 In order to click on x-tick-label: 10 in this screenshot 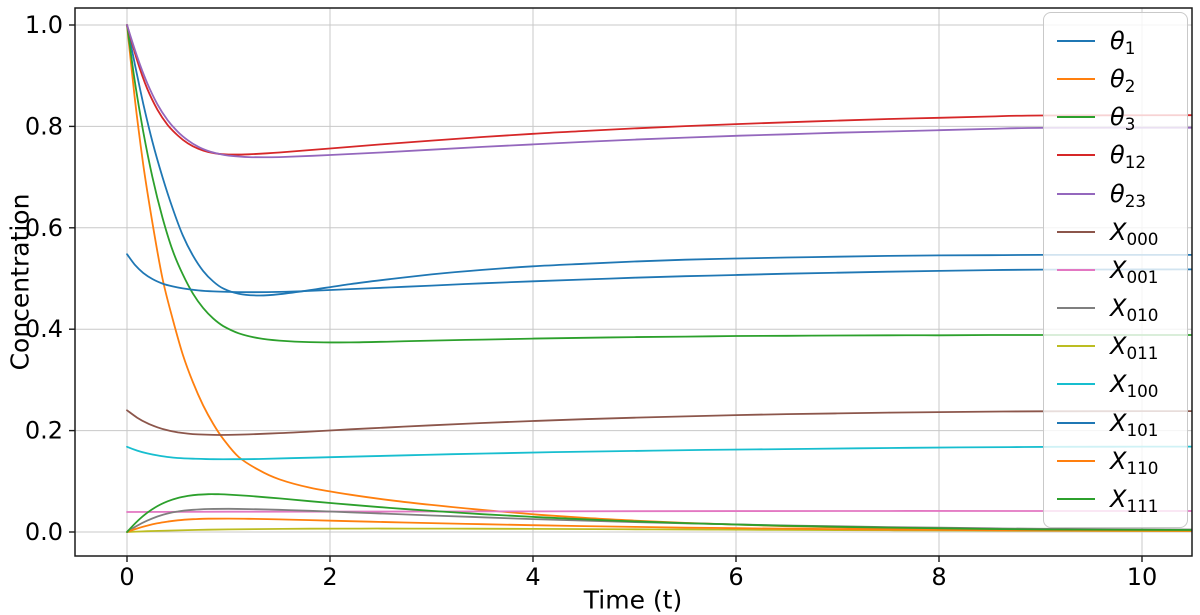, I will do `click(1142, 577)`.